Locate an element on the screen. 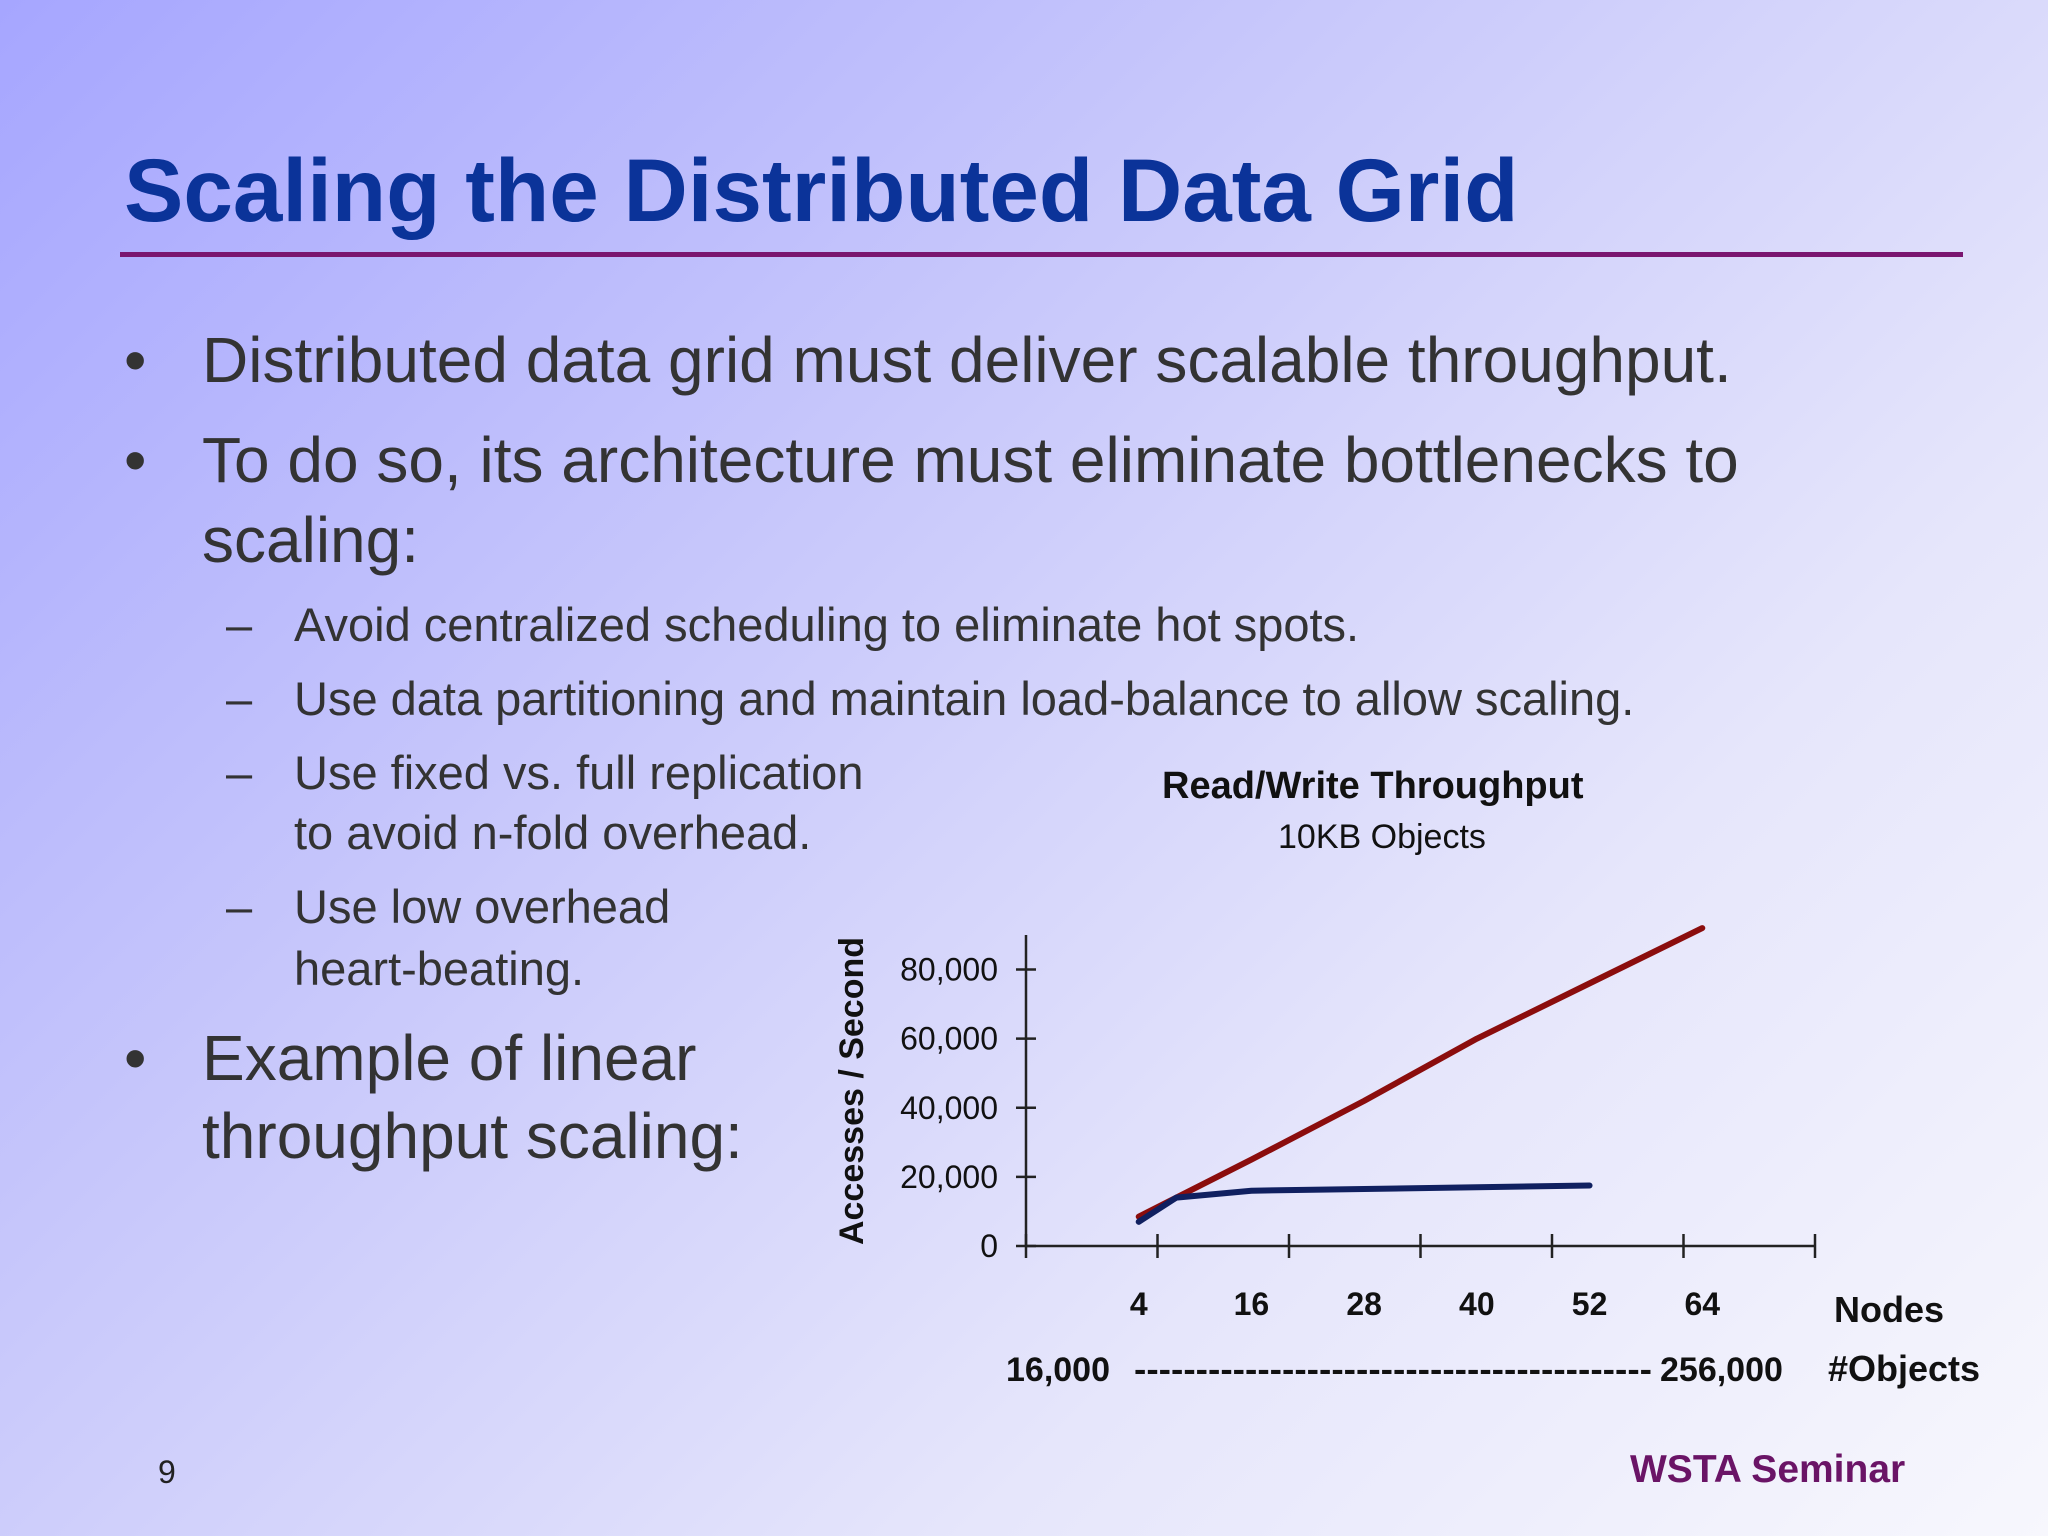  x-tick-label: 64 is located at coordinates (1702, 1304).